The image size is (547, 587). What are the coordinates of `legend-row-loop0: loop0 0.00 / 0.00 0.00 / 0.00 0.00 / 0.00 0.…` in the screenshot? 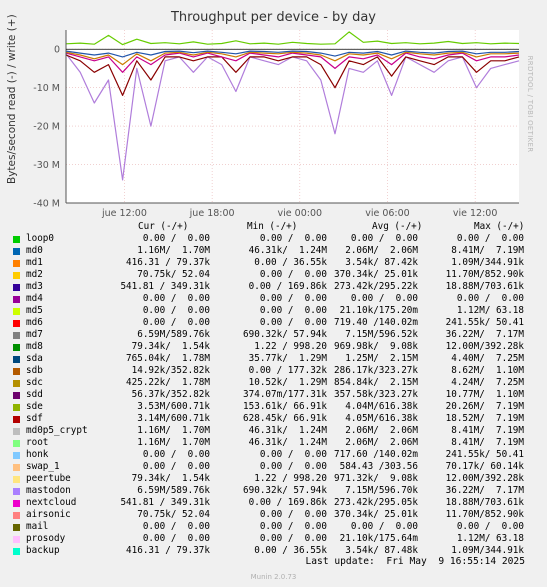 It's located at (277, 239).